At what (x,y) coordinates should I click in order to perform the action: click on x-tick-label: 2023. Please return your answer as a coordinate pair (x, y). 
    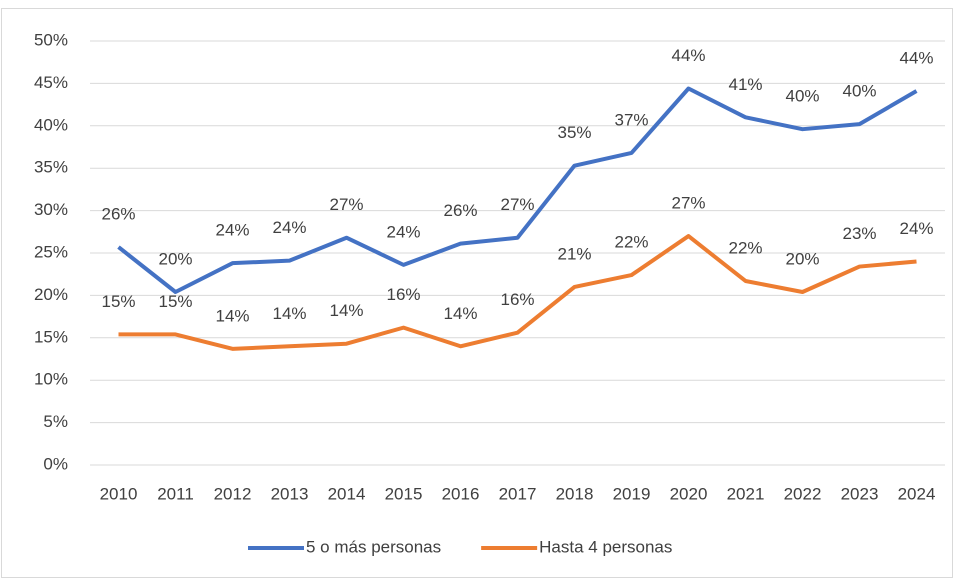
    Looking at the image, I should click on (860, 493).